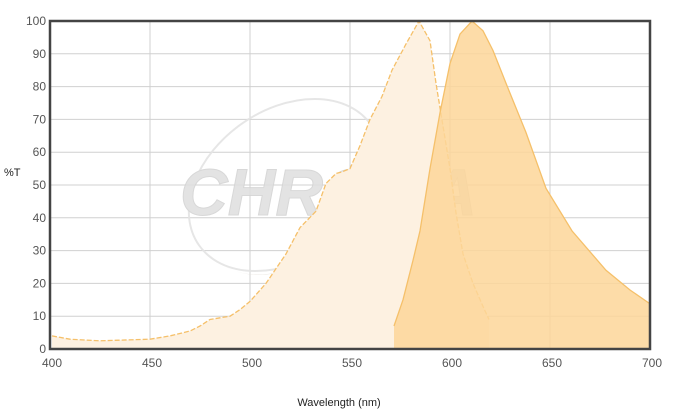  What do you see at coordinates (40, 185) in the screenshot?
I see `y-tick-label: 50` at bounding box center [40, 185].